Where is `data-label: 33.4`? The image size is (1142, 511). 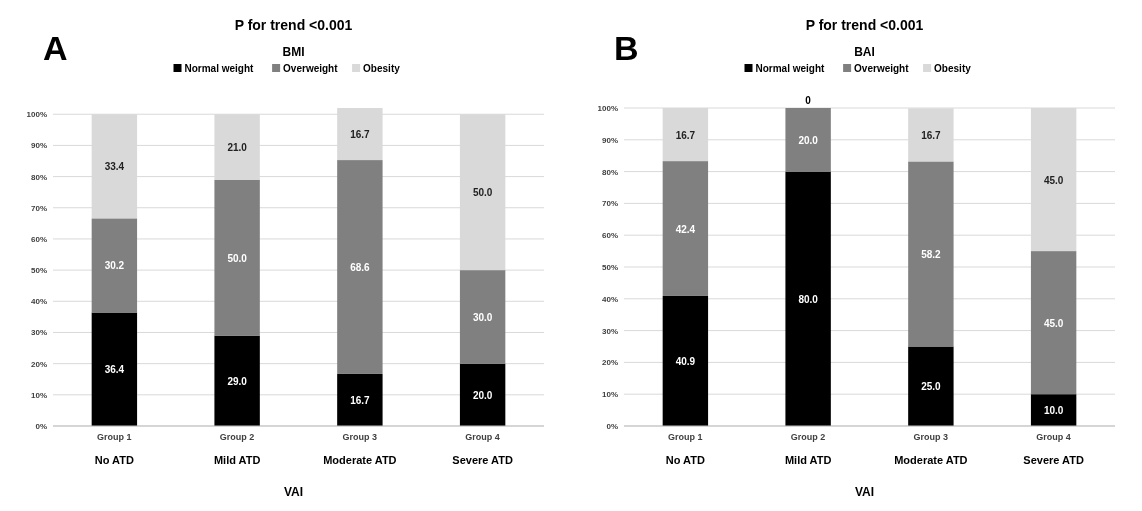 data-label: 33.4 is located at coordinates (114, 167).